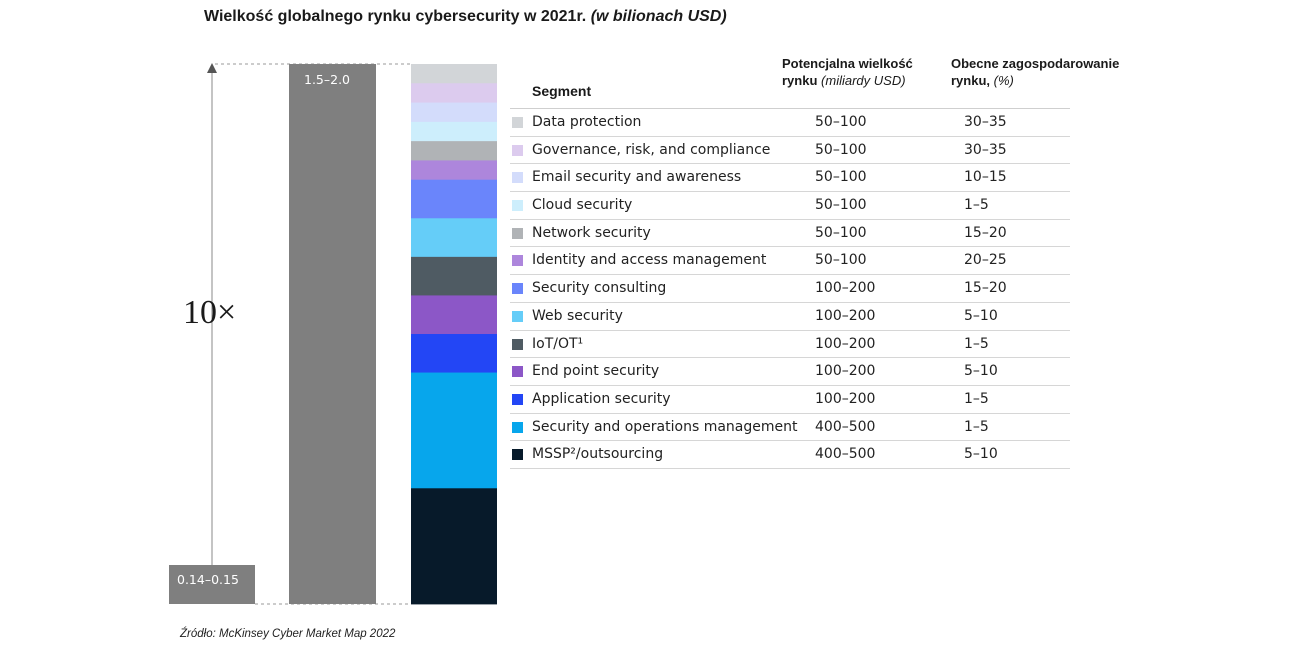 This screenshot has width=1294, height=656. Describe the element at coordinates (985, 260) in the screenshot. I see `segment-current: 20–25` at that location.